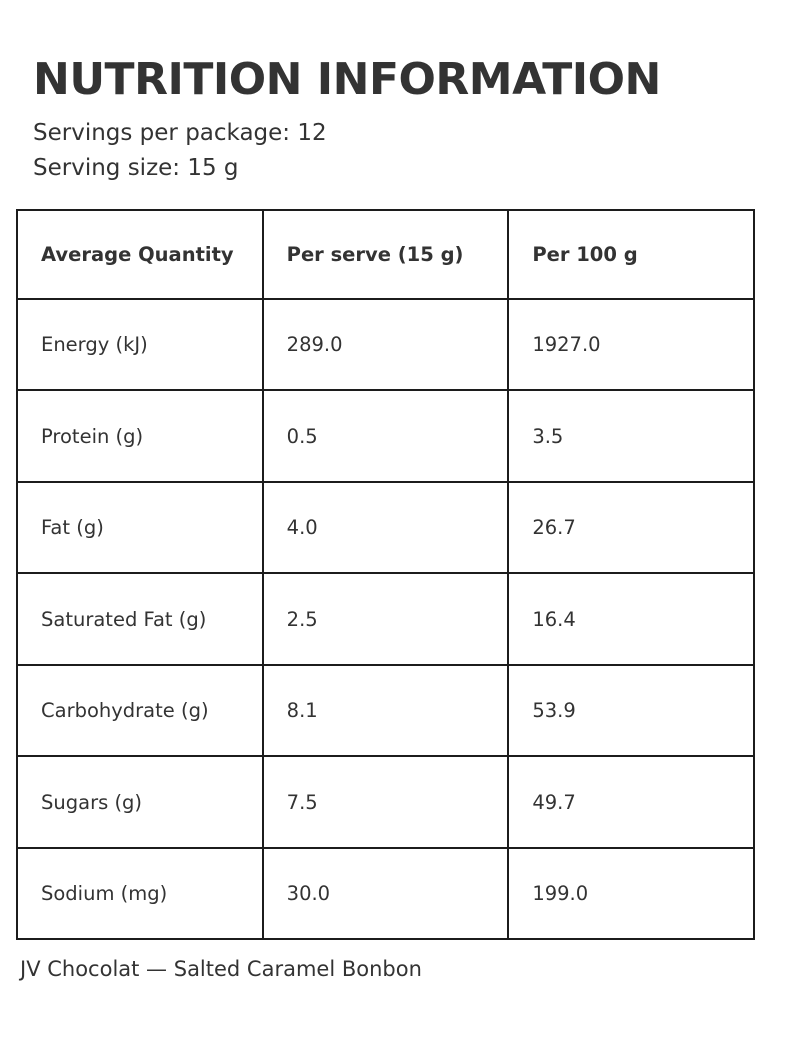  I want to click on per-100g-value: 26.7, so click(631, 527).